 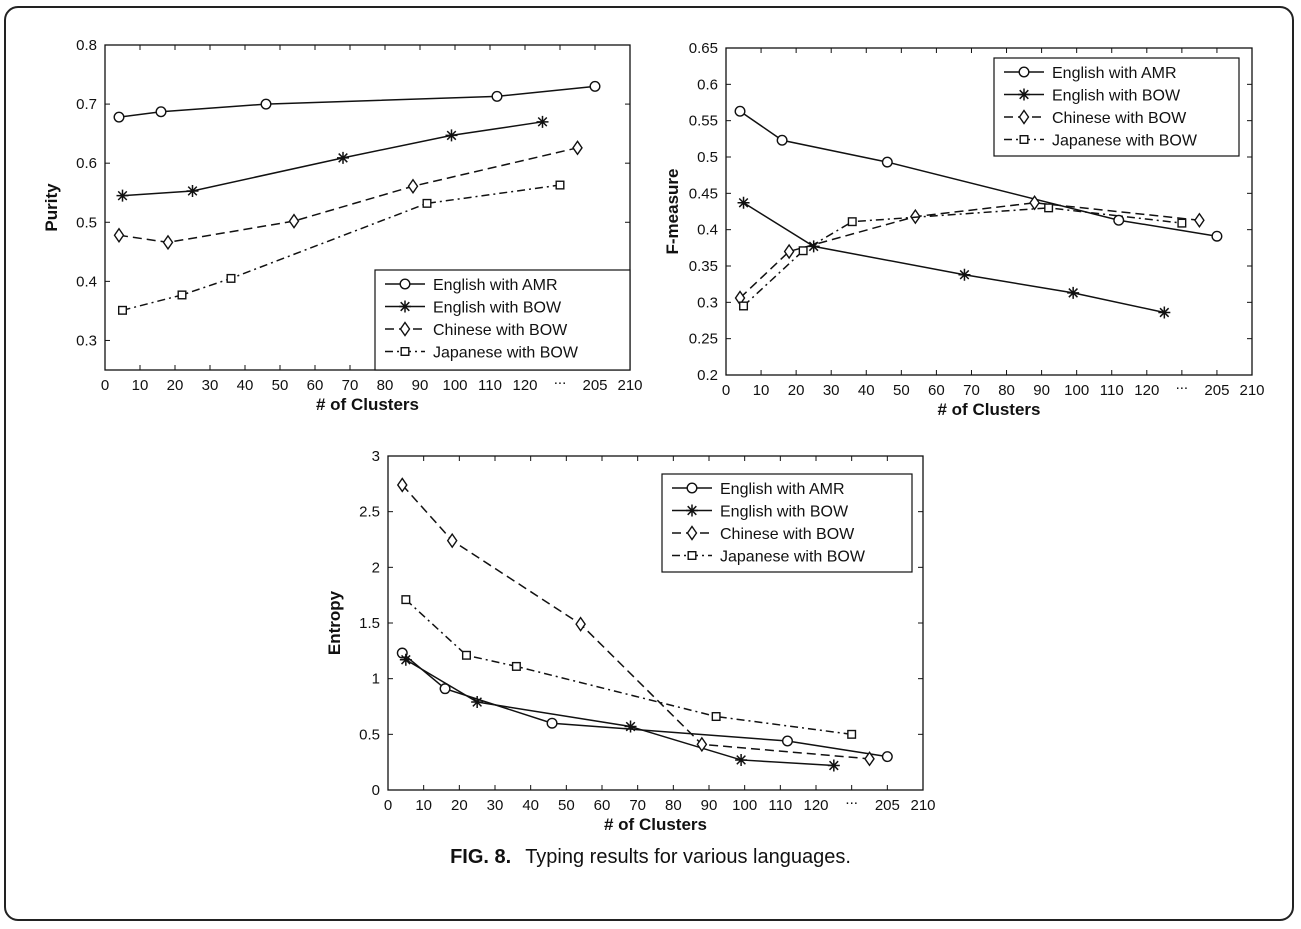 What do you see at coordinates (376, 790) in the screenshot?
I see `y-tick-label: 0` at bounding box center [376, 790].